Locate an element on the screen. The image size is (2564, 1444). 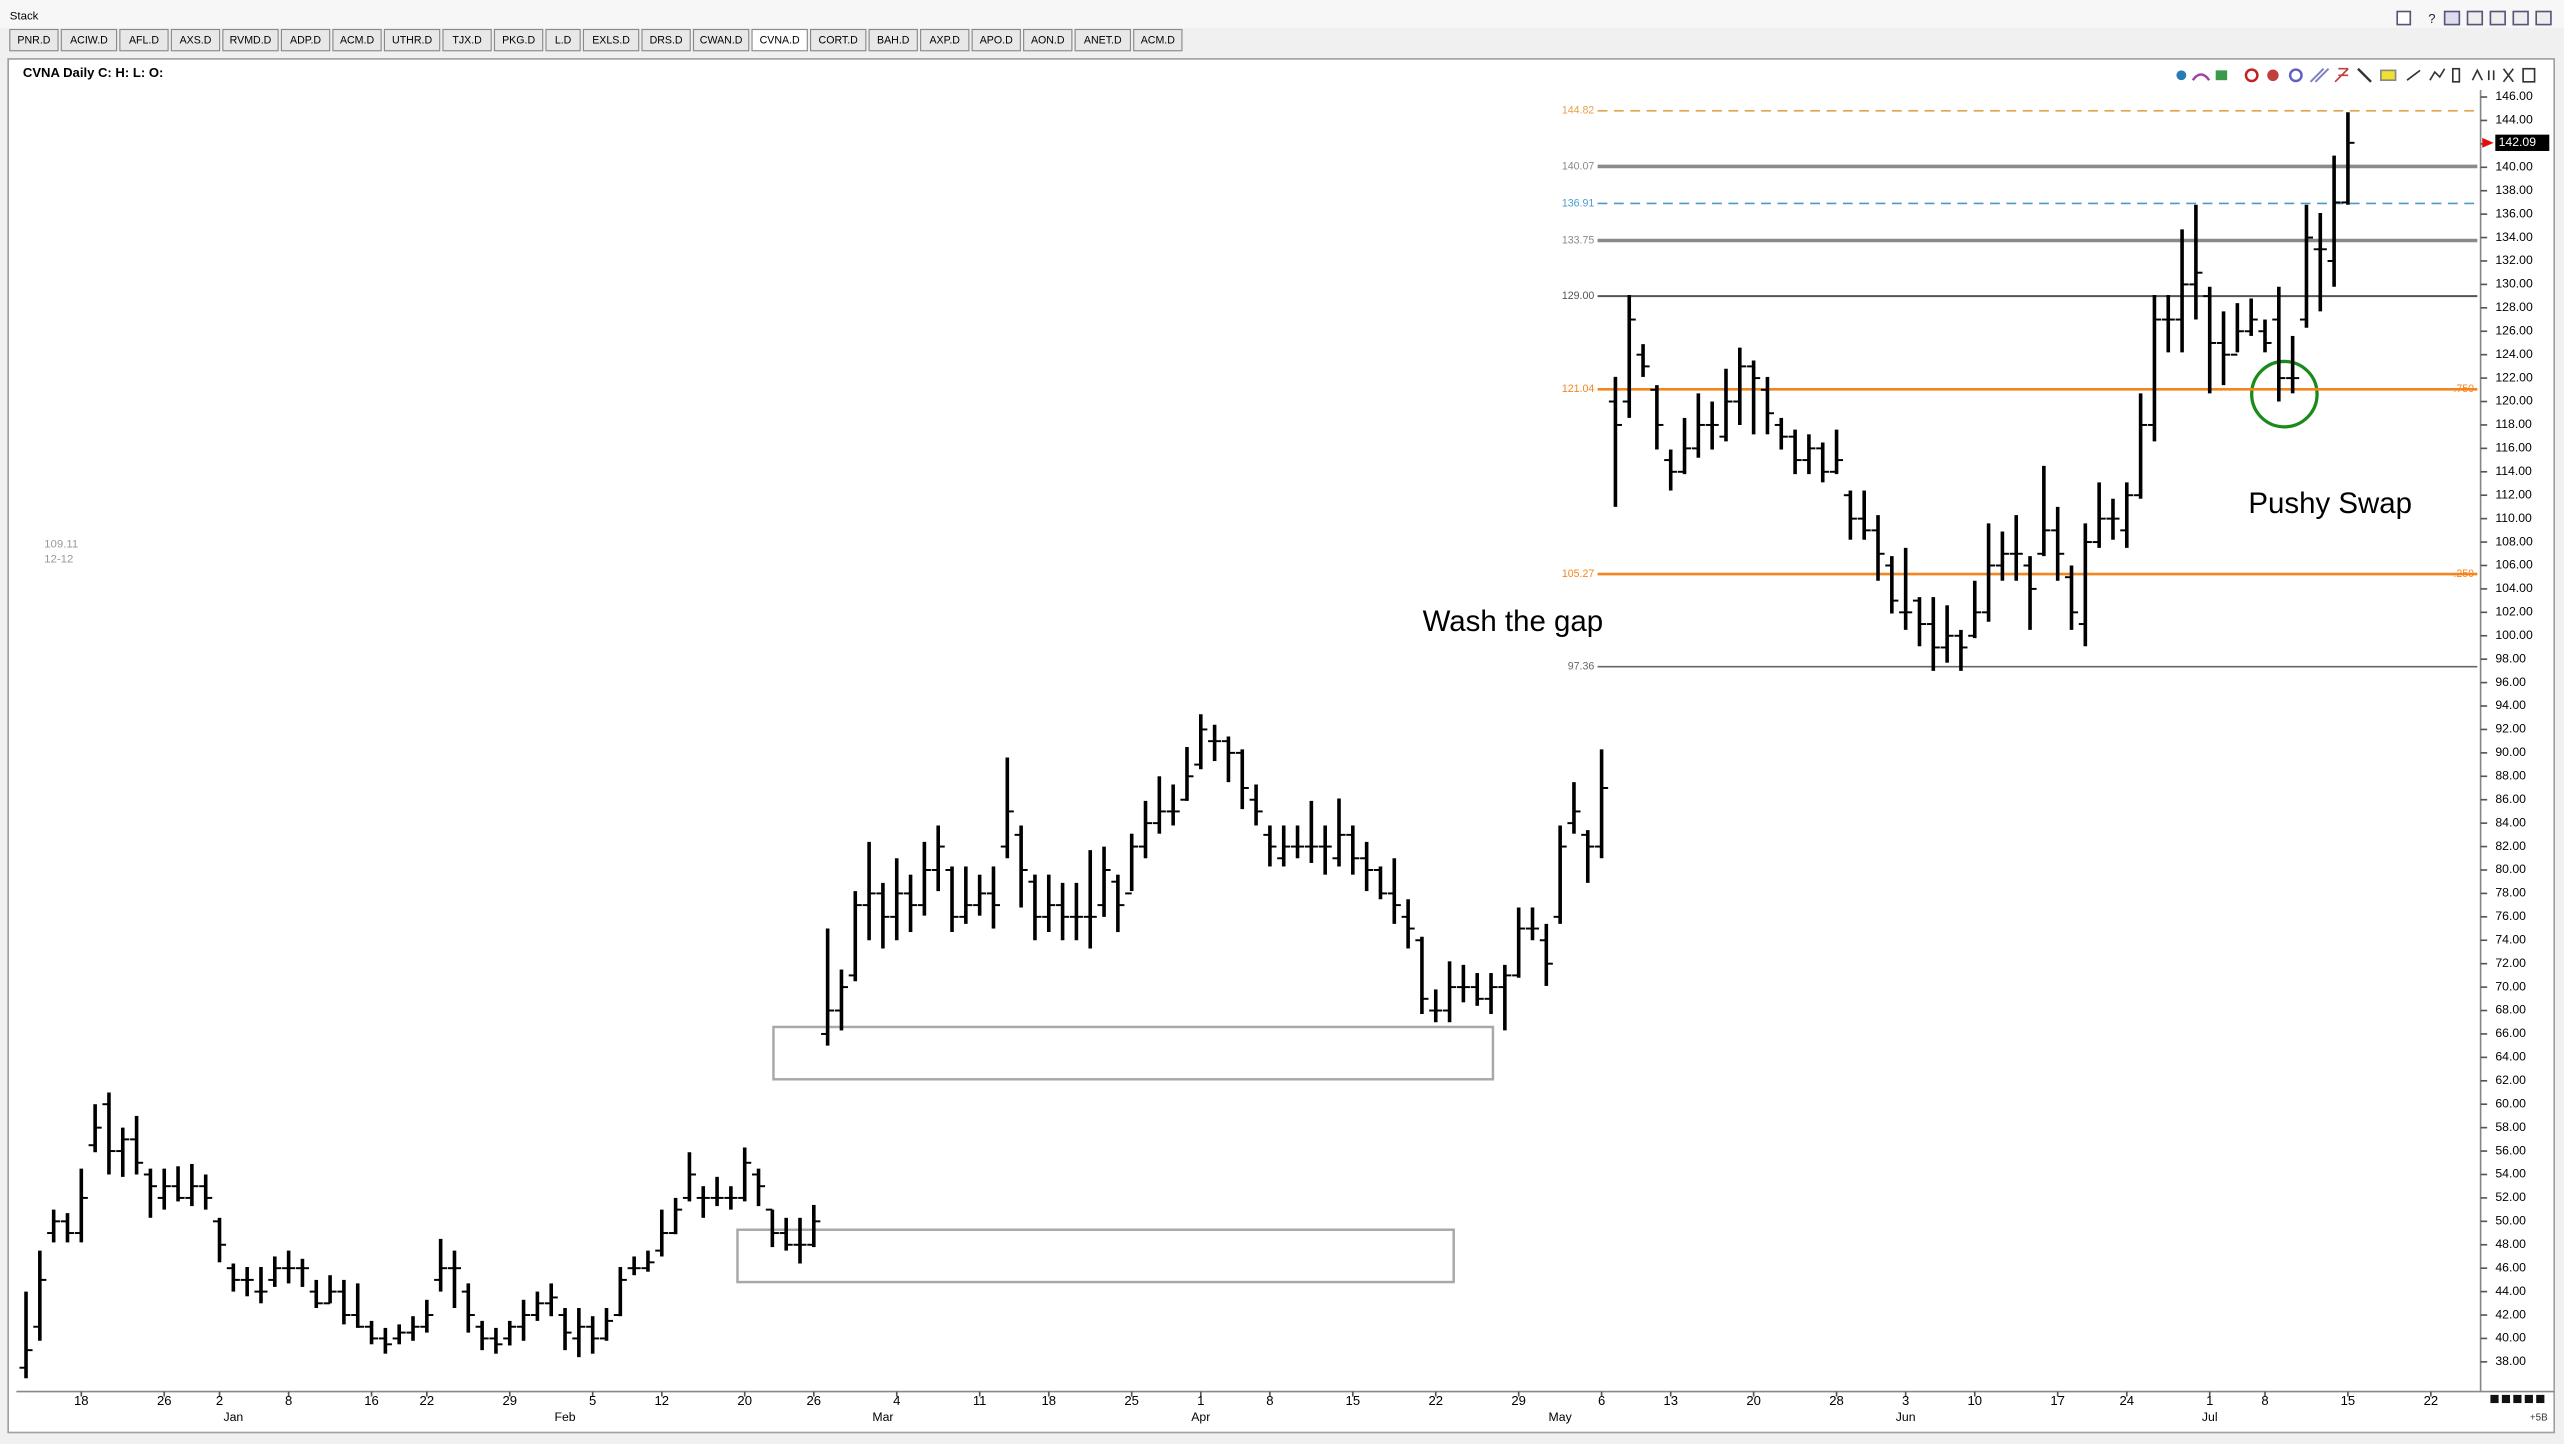
help-icon: ? is located at coordinates (2431, 18).